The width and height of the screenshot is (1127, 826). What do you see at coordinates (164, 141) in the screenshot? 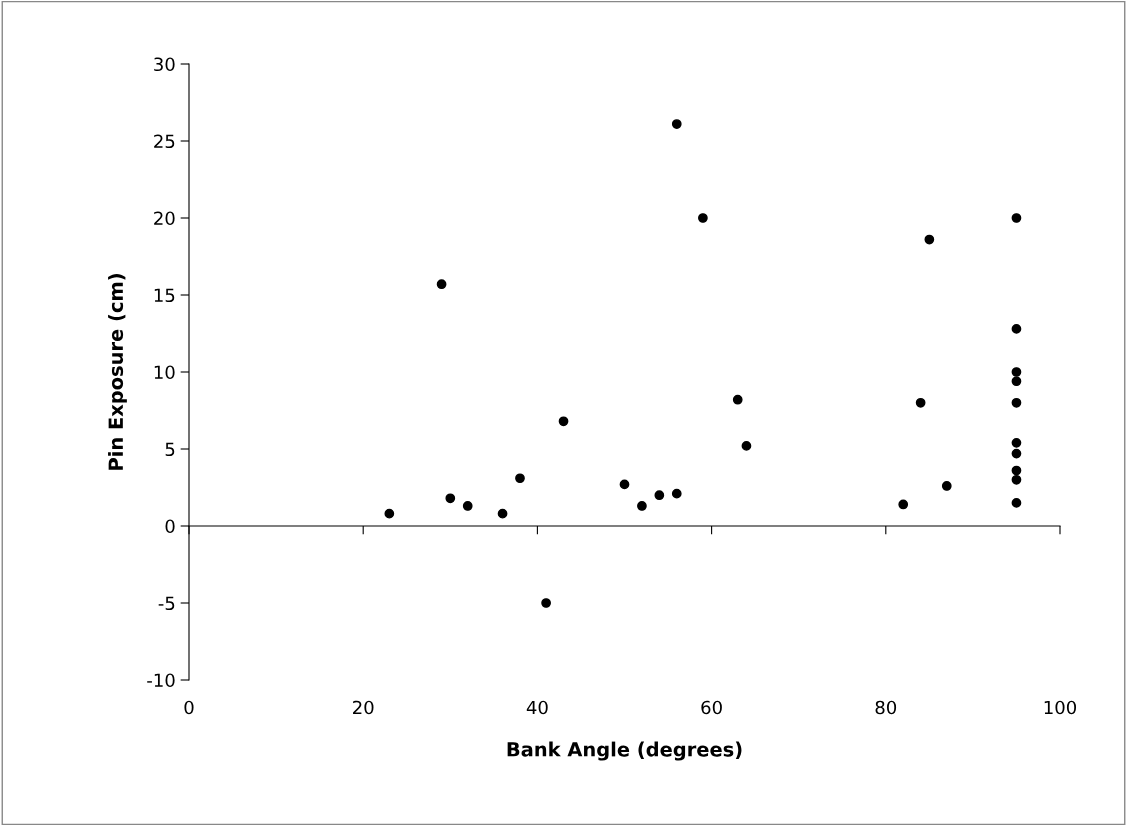
I see `y-tick-label: 25` at bounding box center [164, 141].